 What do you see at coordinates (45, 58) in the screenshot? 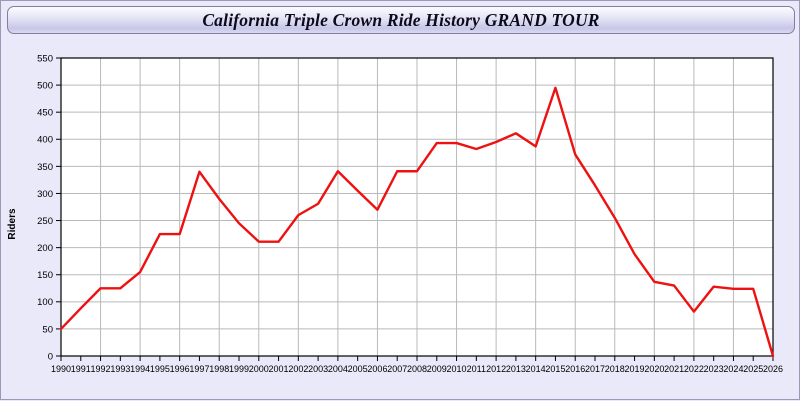
I see `svg-text: 550` at bounding box center [45, 58].